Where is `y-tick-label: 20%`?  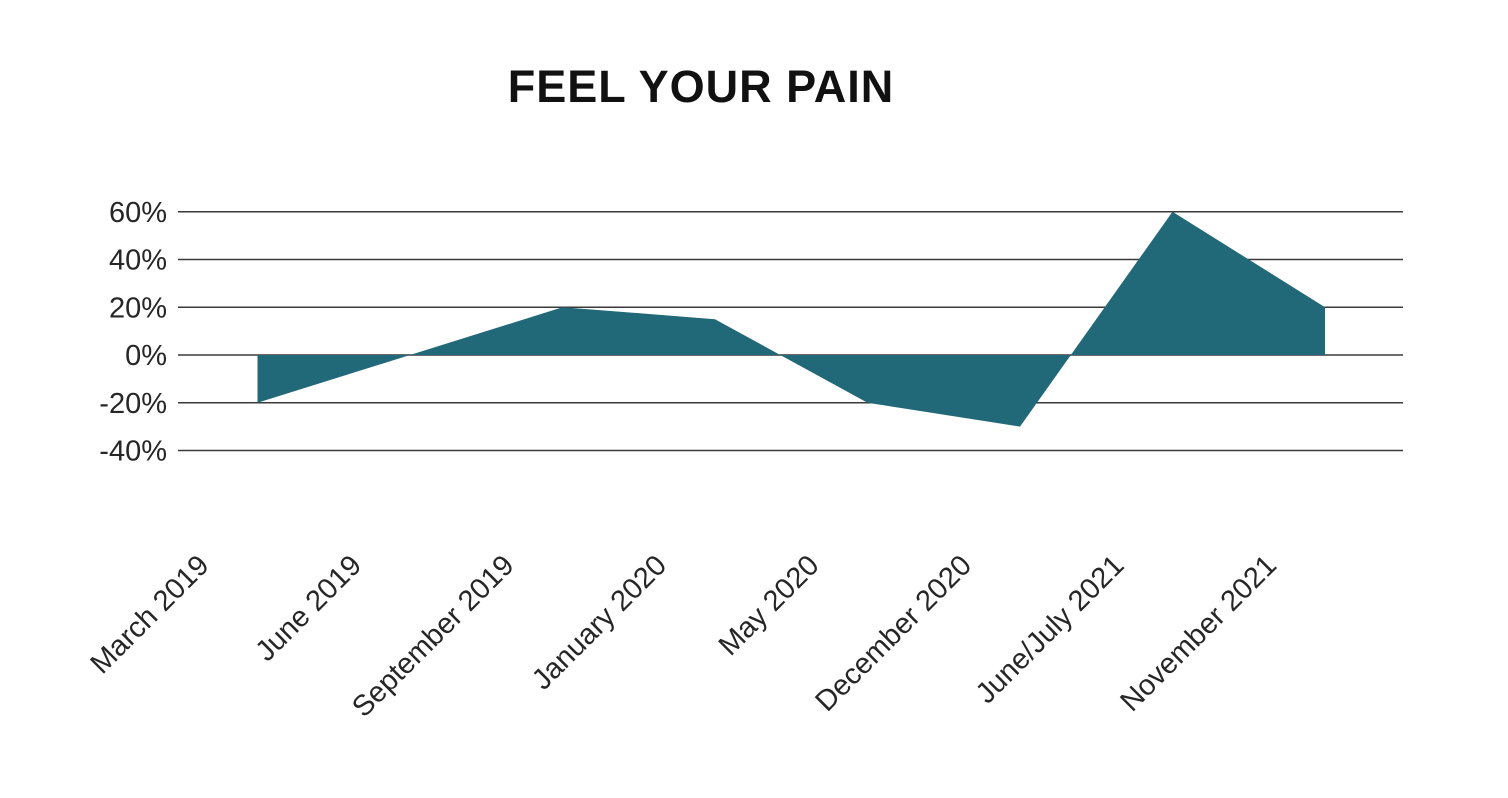 y-tick-label: 20% is located at coordinates (138, 308).